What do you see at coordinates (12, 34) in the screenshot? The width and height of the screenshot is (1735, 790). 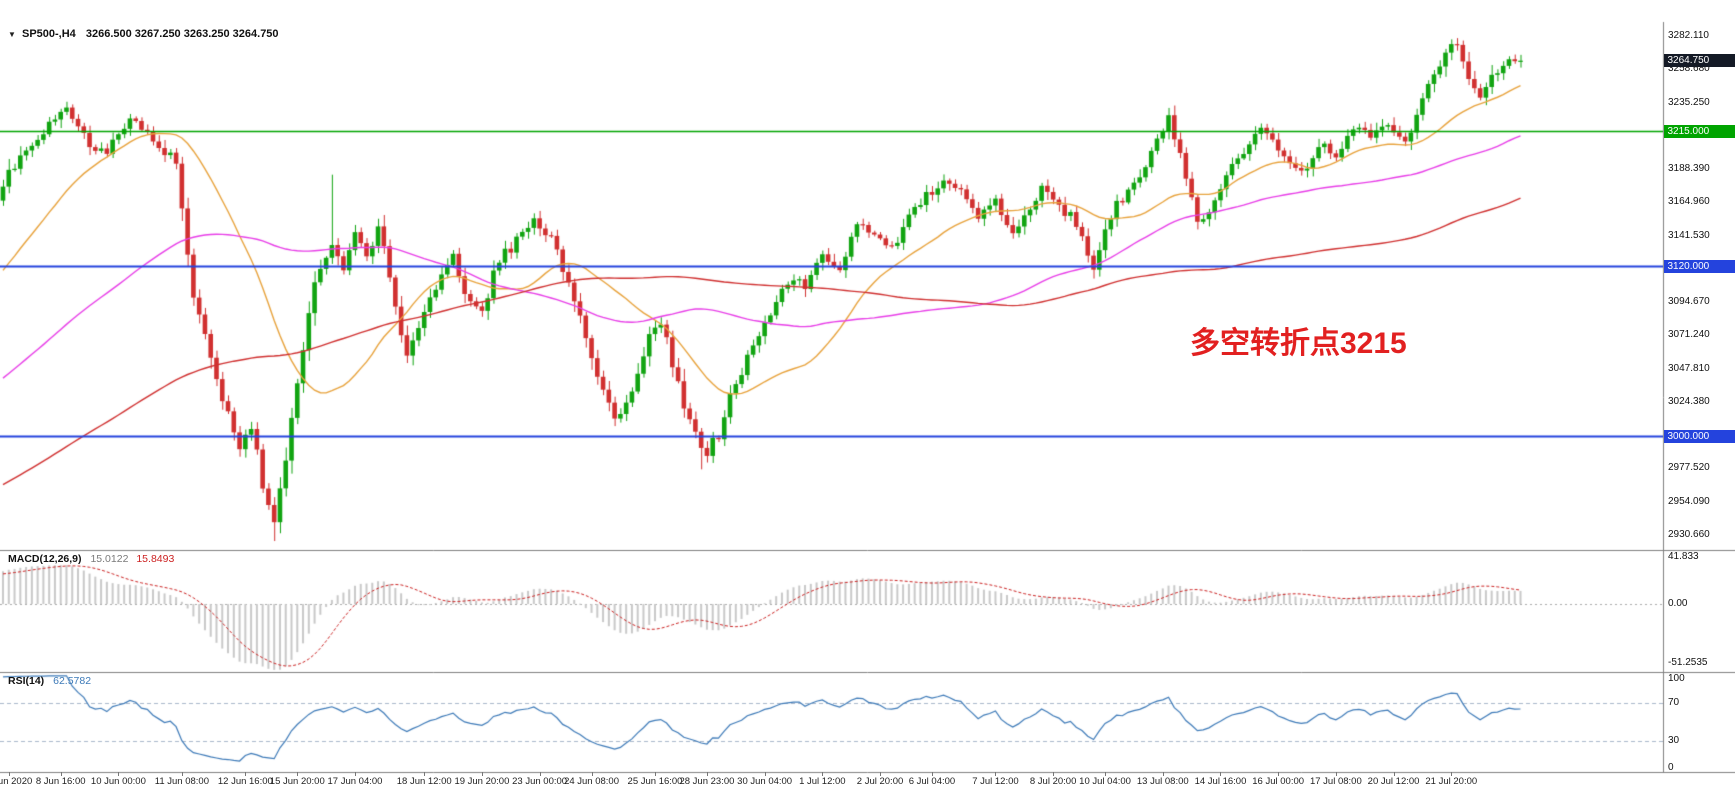 I see `symbol-marker-icon: ▼` at bounding box center [12, 34].